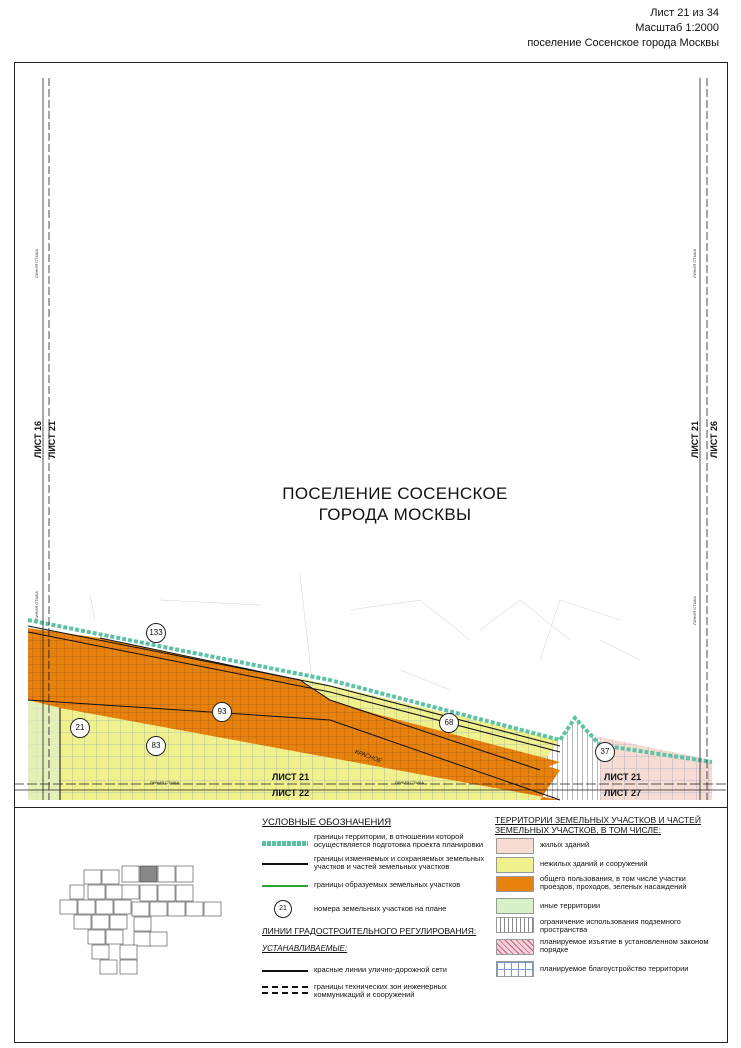  I want to click on map-title: ПОСЕЛЕНИЕ СОСЕНСКОЕ ГОРОДА МОСКВЫ, so click(395, 504).